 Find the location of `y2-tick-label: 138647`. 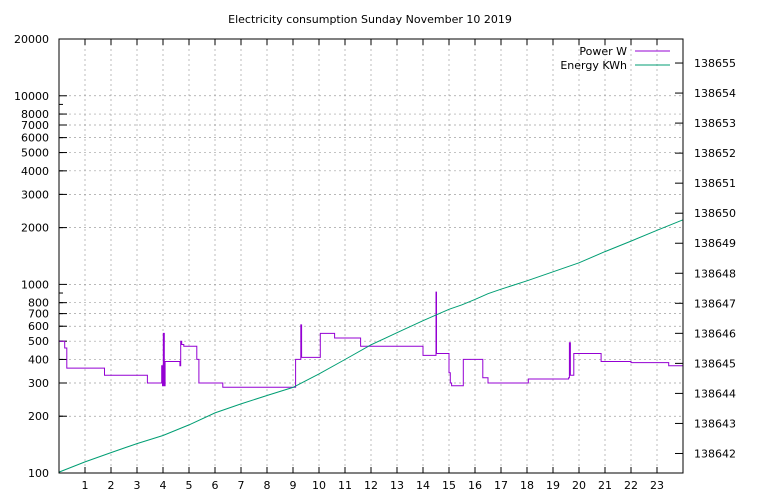

y2-tick-label: 138647 is located at coordinates (715, 303).